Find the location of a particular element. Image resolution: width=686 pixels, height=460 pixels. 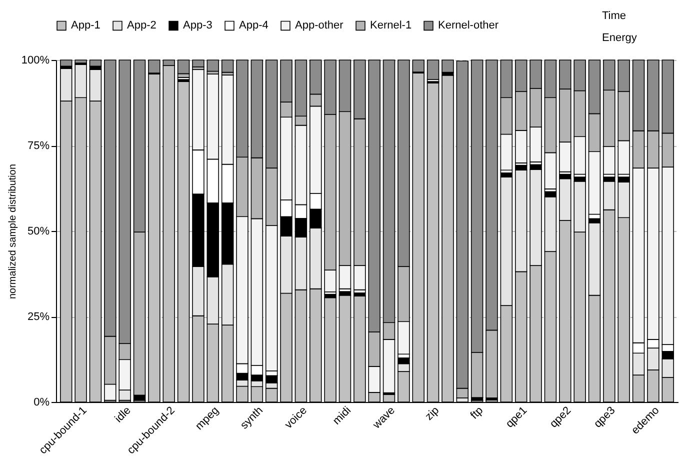

y-tick-label: 50% is located at coordinates (38, 232).